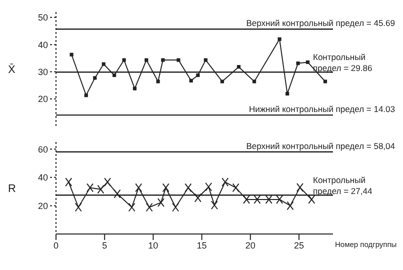  I want to click on x-tick-label: 10, so click(153, 245).